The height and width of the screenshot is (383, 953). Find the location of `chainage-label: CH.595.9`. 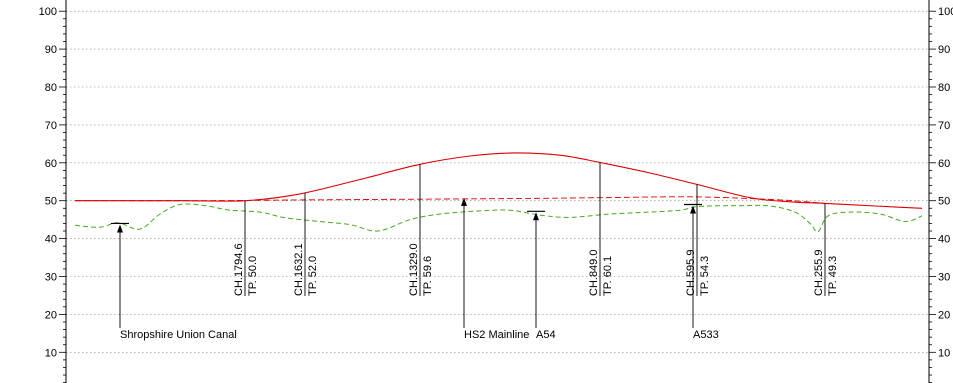

chainage-label: CH.595.9 is located at coordinates (691, 273).